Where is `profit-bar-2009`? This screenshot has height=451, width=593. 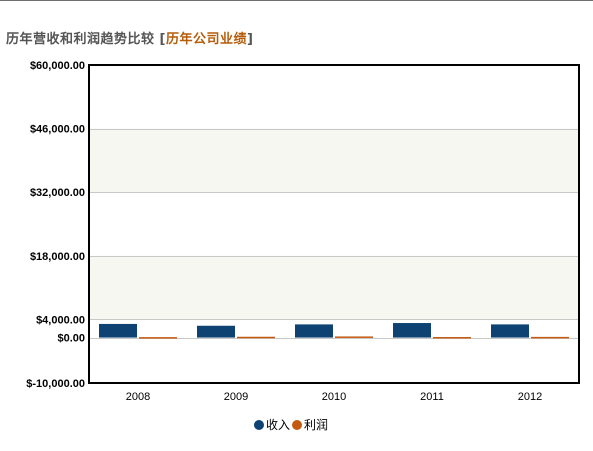 profit-bar-2009 is located at coordinates (256, 337).